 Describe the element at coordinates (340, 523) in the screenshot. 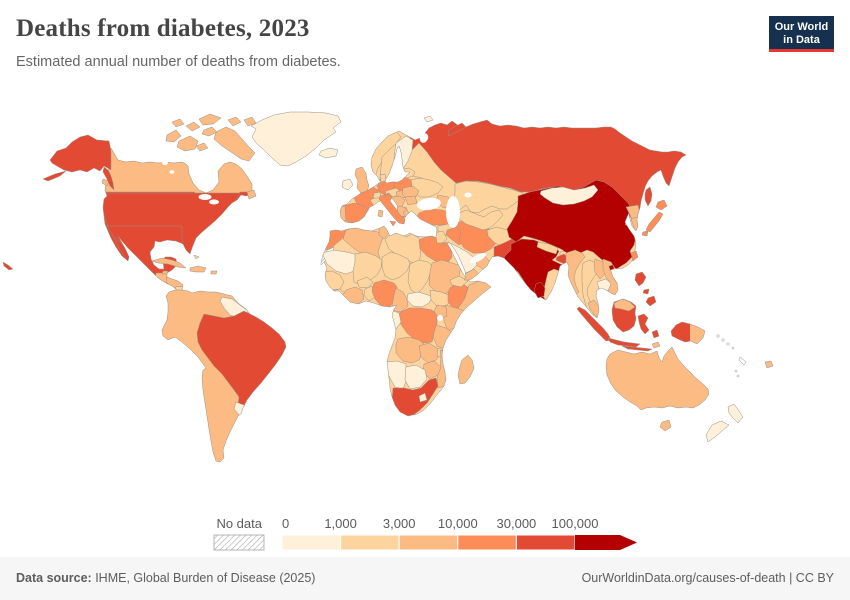

I see `svg-text: 1,000` at that location.